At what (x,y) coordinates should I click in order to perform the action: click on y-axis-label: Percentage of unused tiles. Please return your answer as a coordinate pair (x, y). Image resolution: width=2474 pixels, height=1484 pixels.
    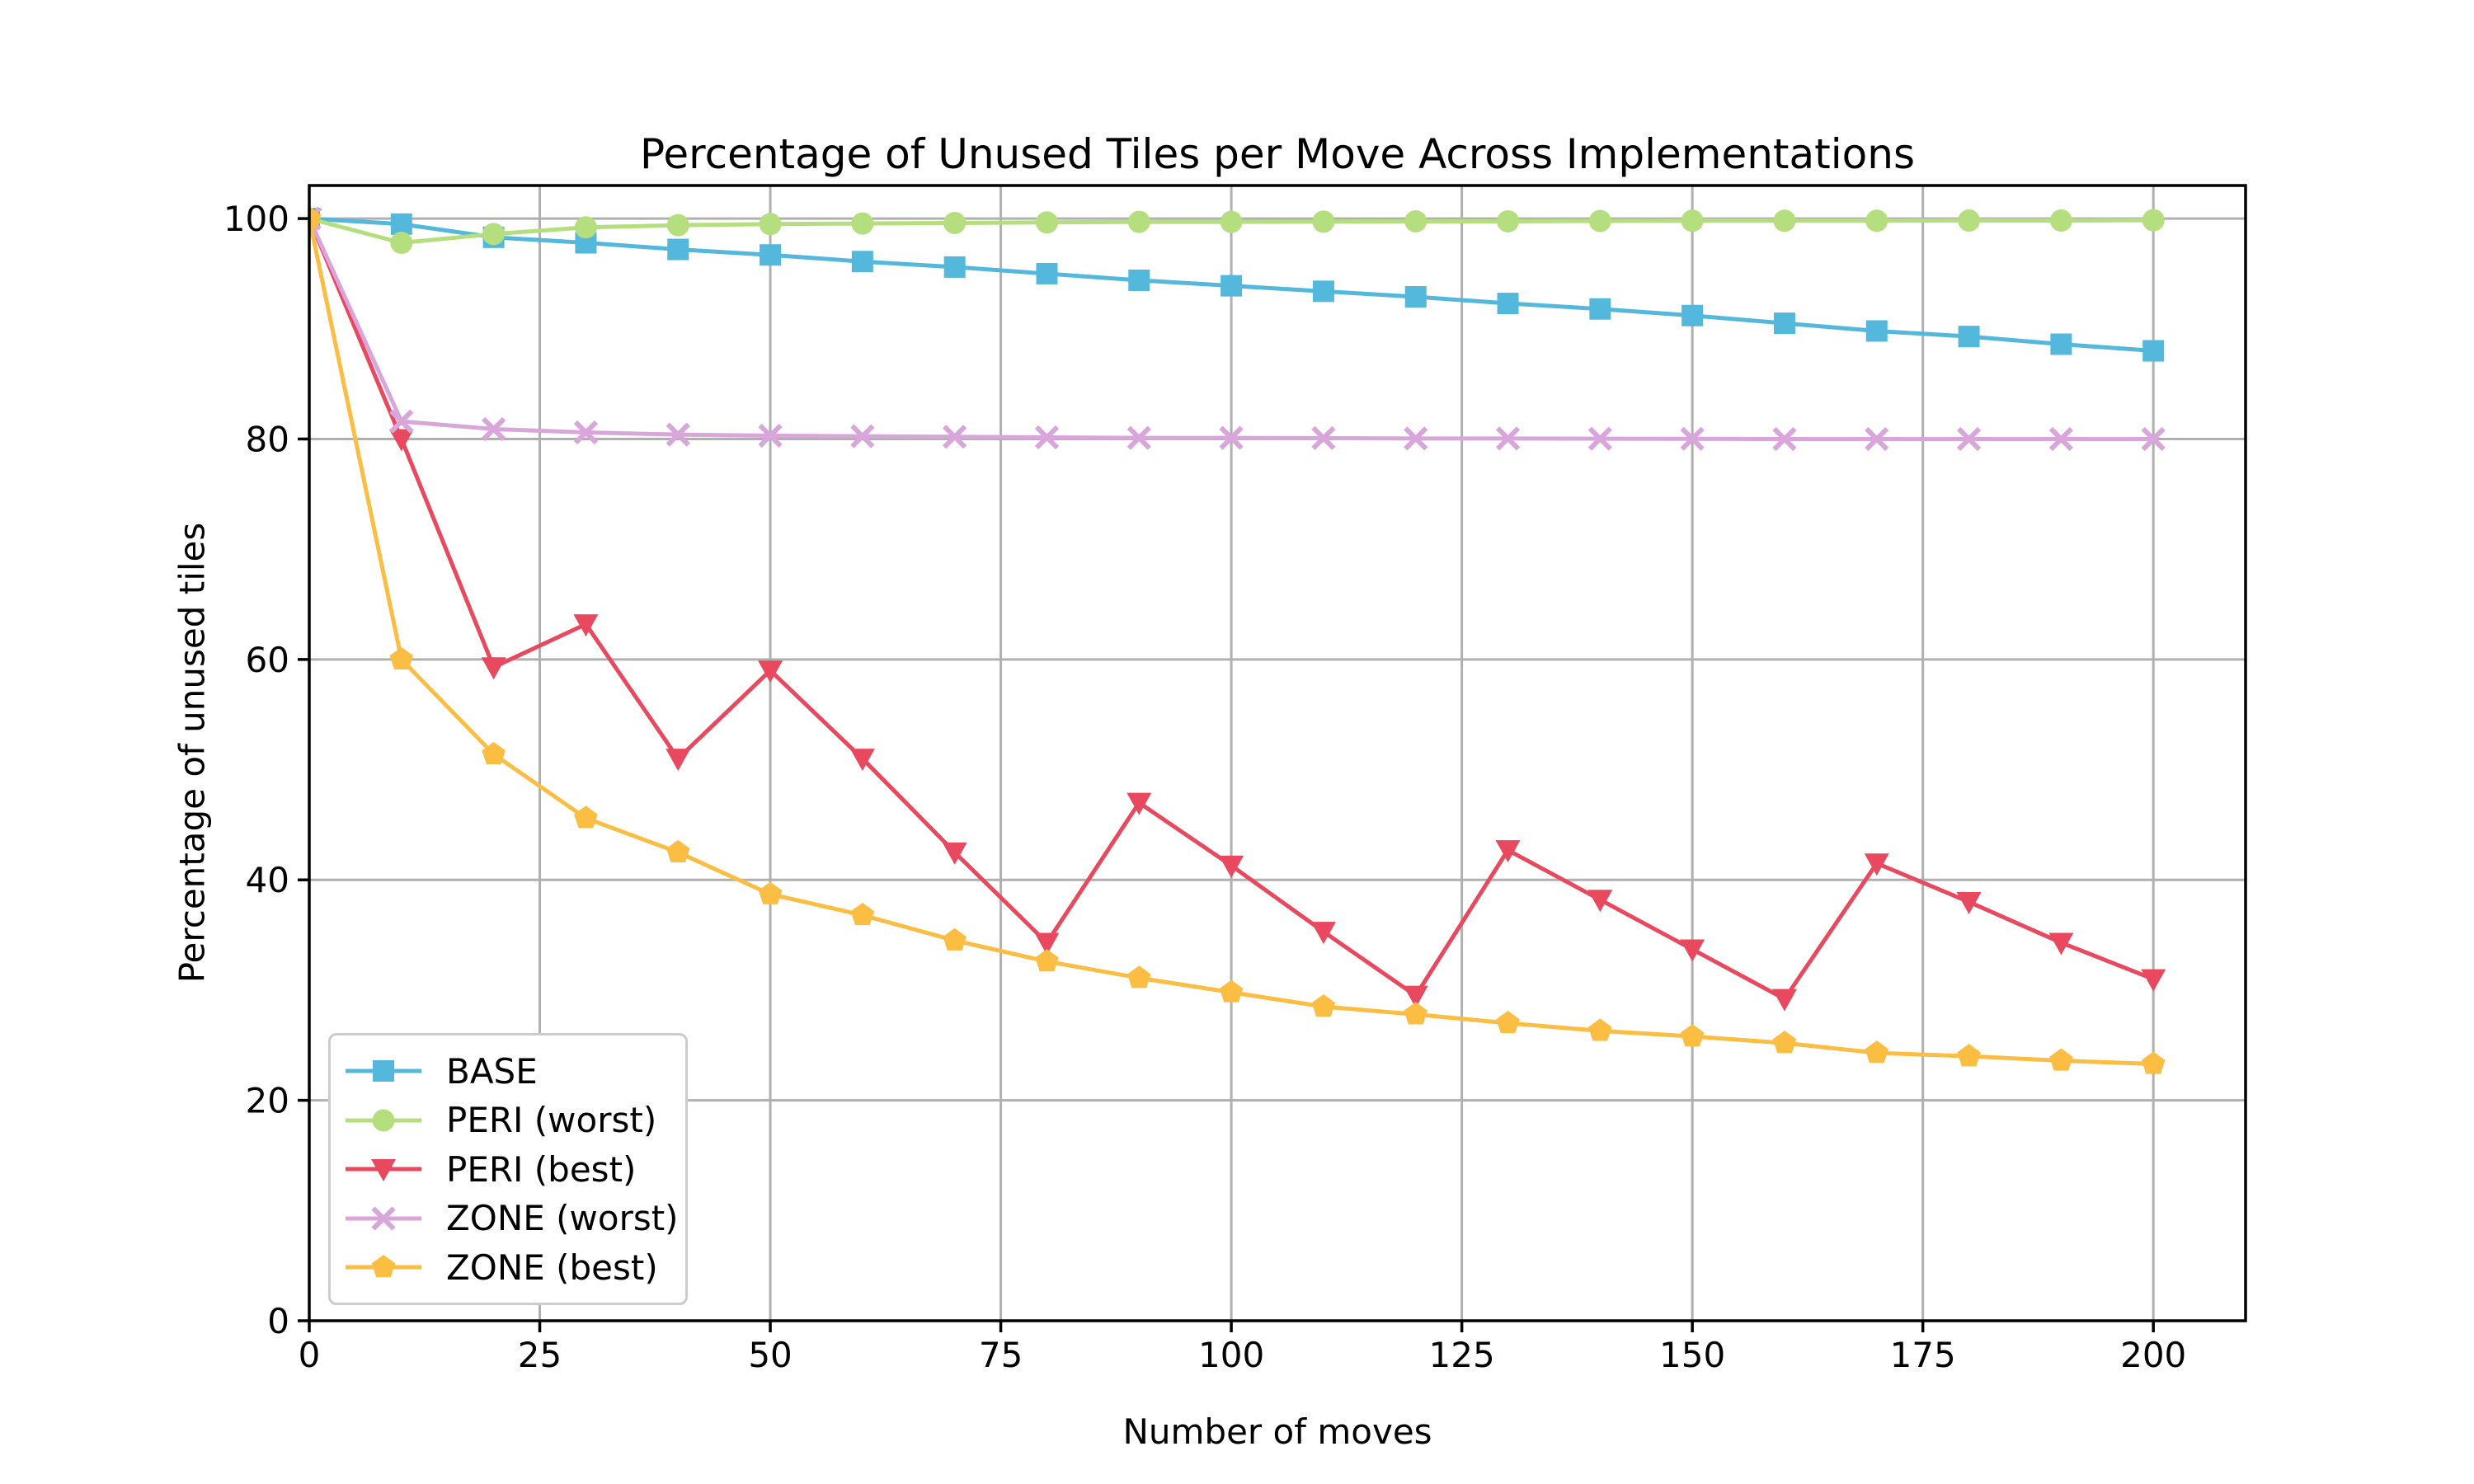
    Looking at the image, I should click on (192, 753).